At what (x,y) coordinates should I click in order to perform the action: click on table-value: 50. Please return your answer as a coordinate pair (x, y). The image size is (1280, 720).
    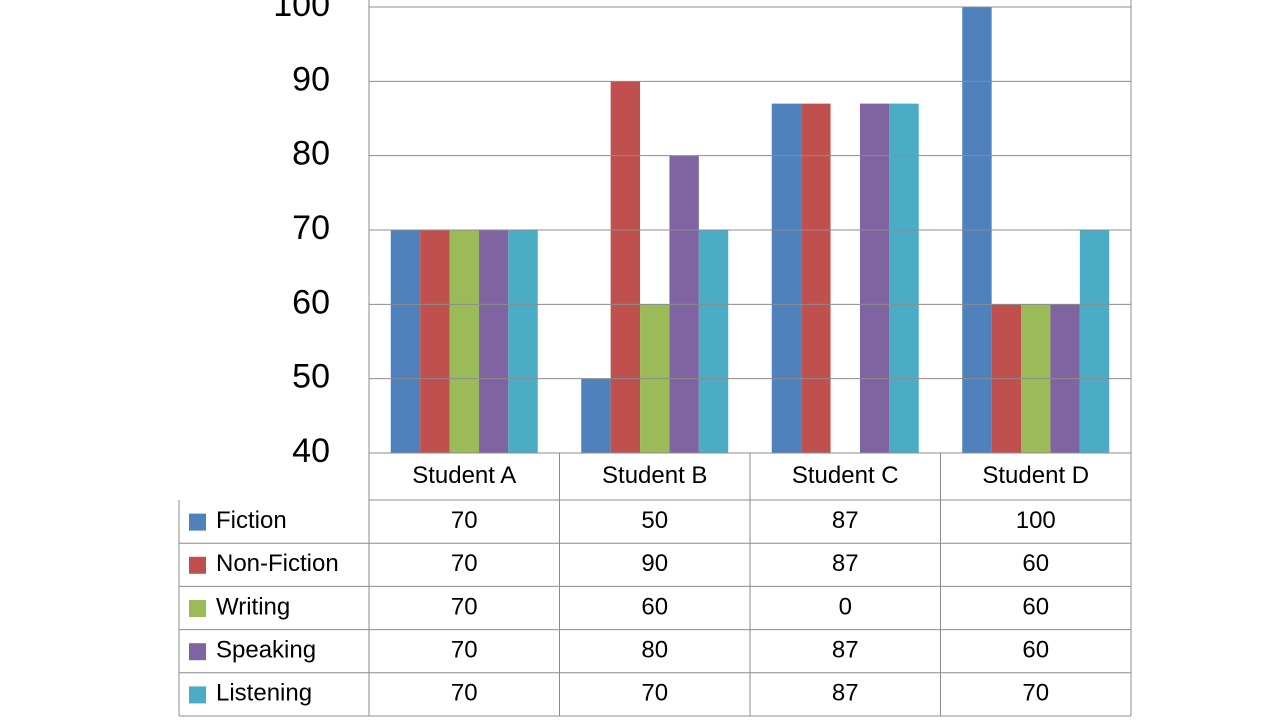
    Looking at the image, I should click on (654, 520).